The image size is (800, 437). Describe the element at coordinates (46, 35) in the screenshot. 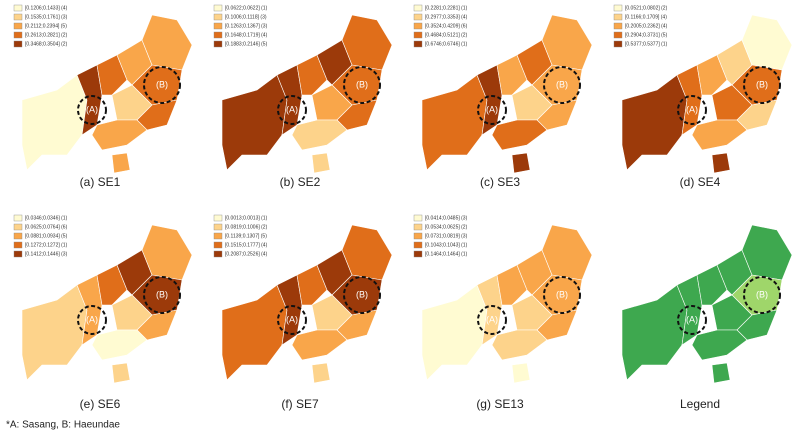

I see `legend-label: [0.2613;0.2821] (2)` at that location.